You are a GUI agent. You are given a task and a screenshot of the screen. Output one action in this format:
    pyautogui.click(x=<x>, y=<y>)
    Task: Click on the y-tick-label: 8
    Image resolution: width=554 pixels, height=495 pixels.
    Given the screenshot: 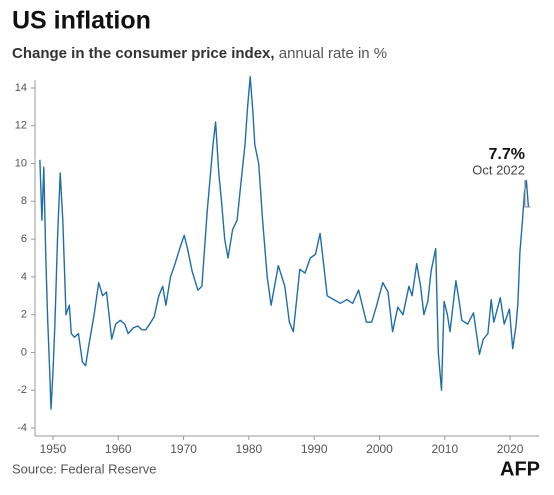 What is the action you would take?
    pyautogui.click(x=24, y=201)
    